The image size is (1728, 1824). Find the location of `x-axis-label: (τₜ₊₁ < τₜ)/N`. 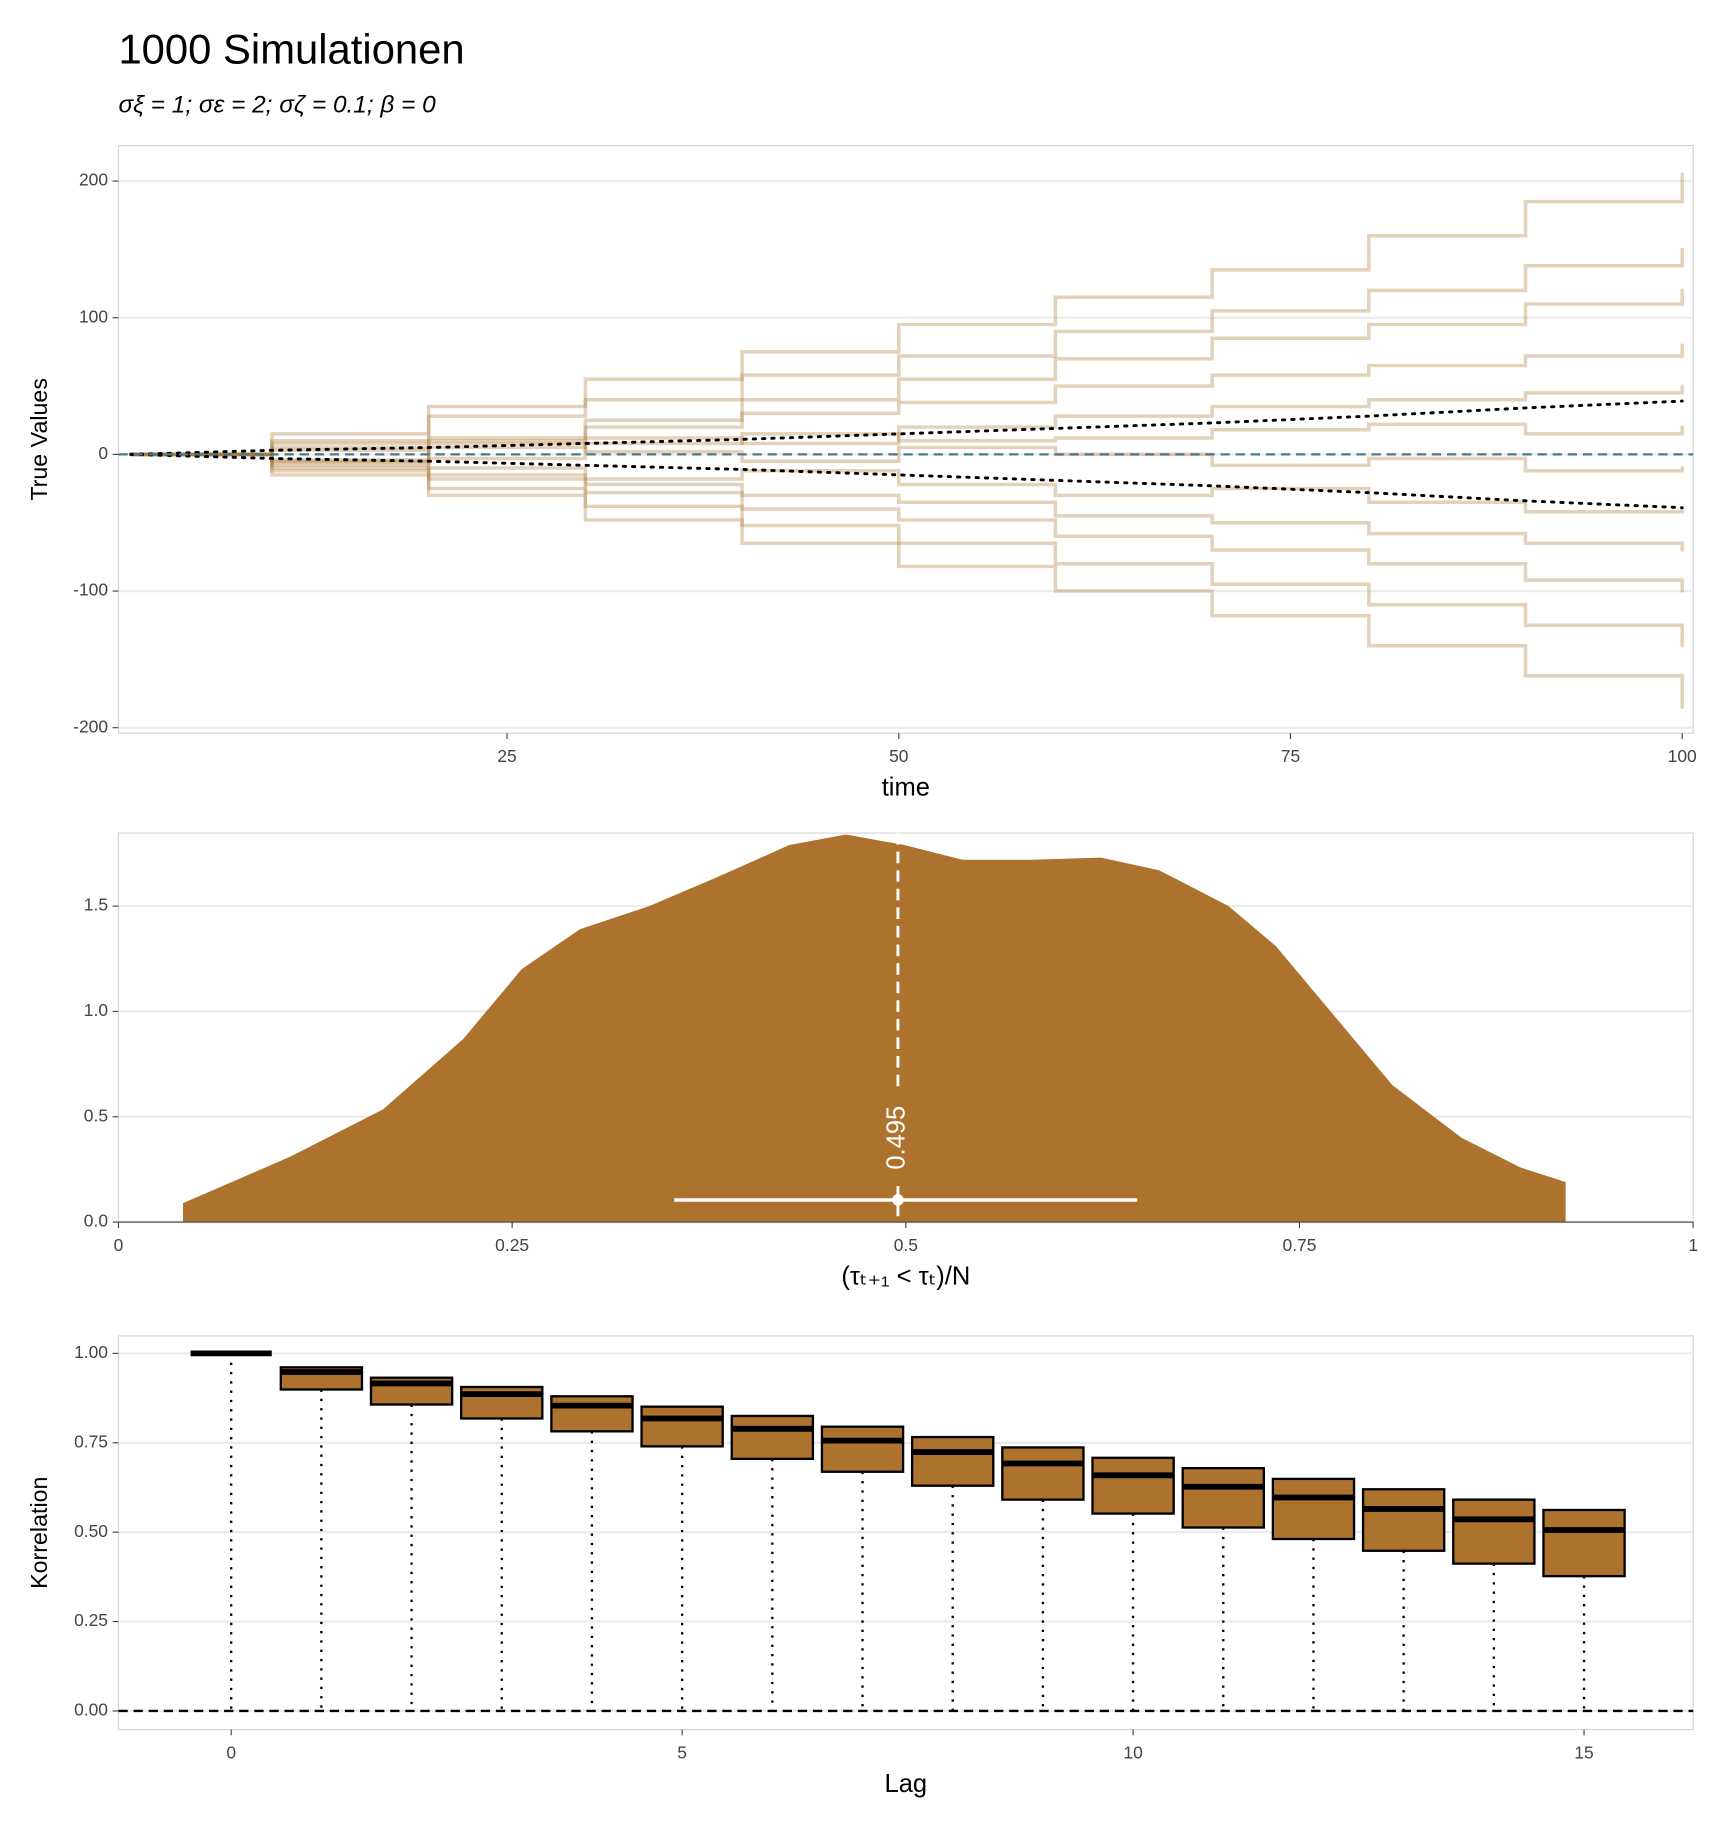

x-axis-label: (τₜ₊₁ < τₜ)/N is located at coordinates (905, 1277).